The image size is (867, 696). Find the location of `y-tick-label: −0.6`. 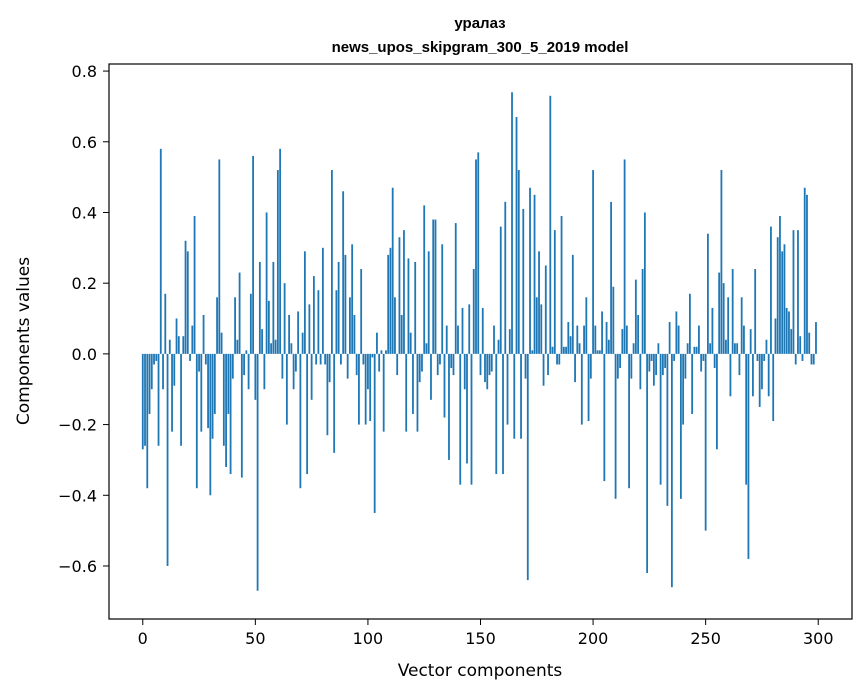

y-tick-label: −0.6 is located at coordinates (77, 566).